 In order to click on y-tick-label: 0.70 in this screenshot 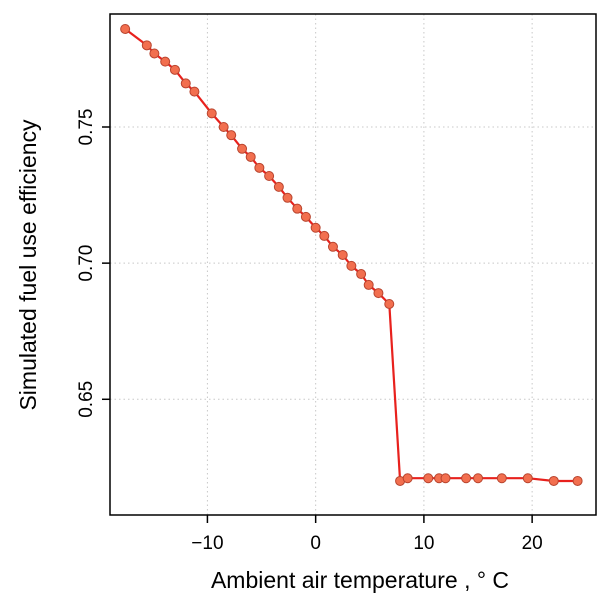, I will do `click(86, 263)`.